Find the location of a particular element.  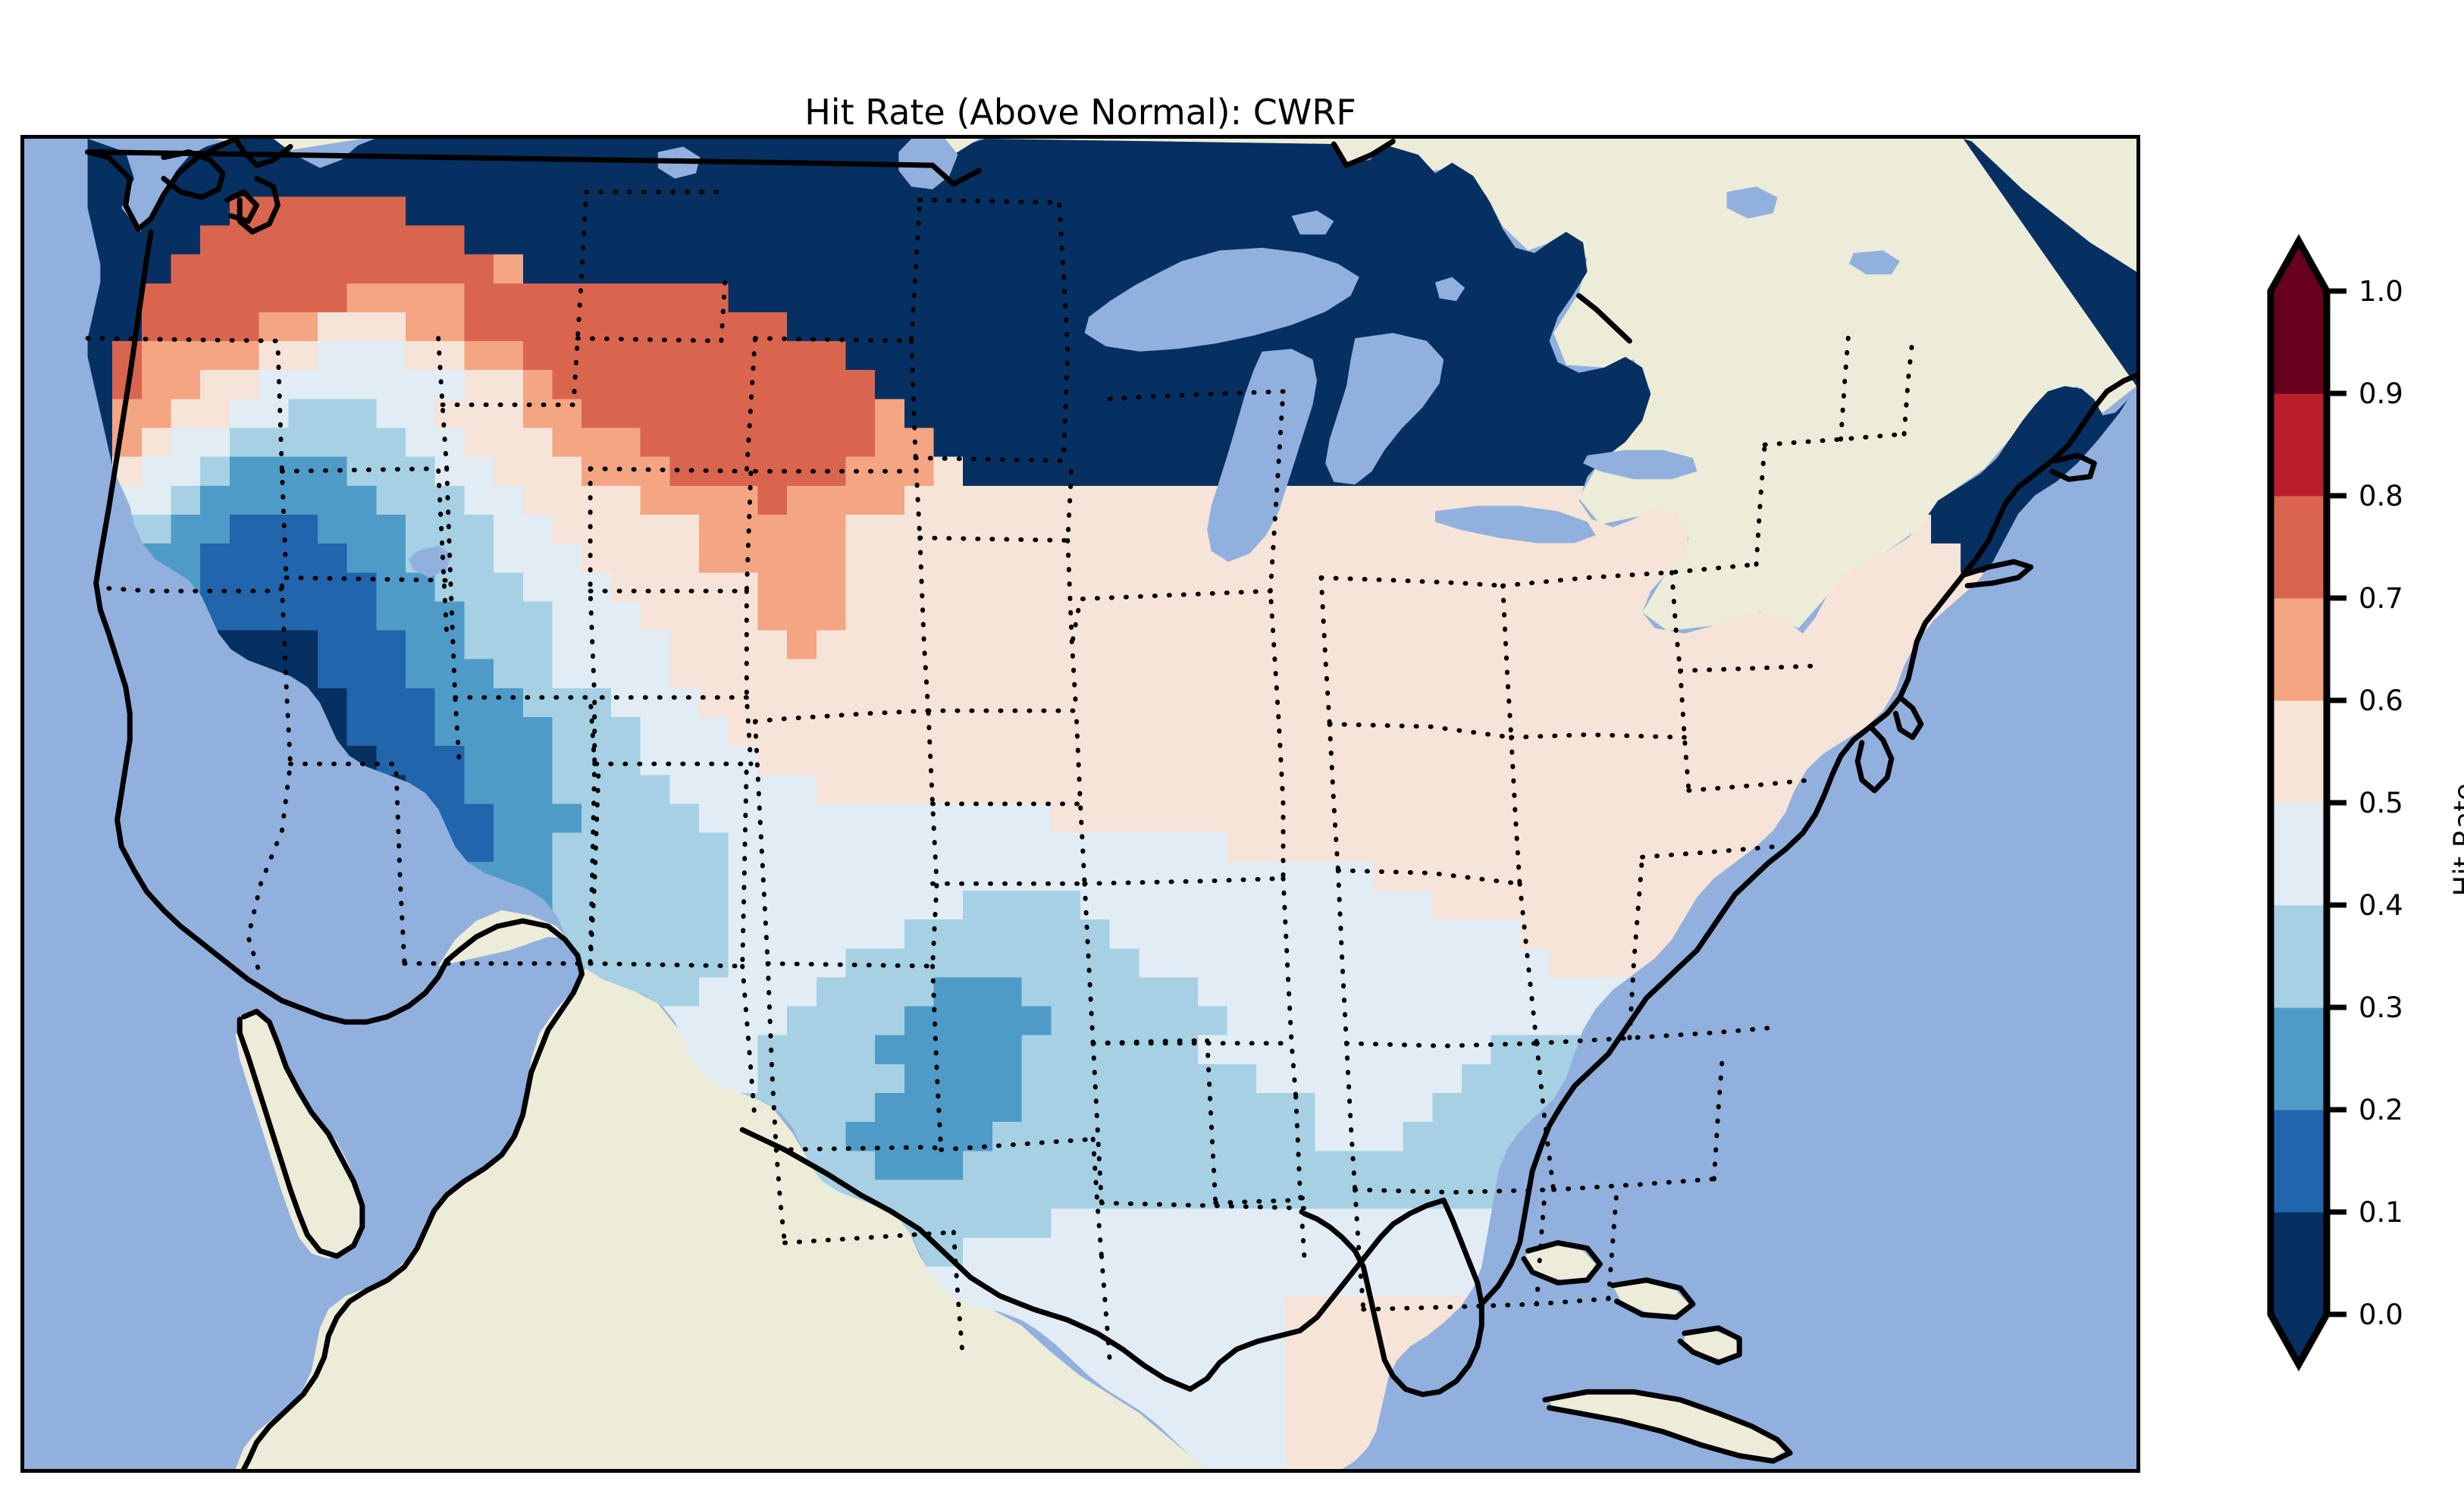

state-border-line is located at coordinates (1260, 1200).